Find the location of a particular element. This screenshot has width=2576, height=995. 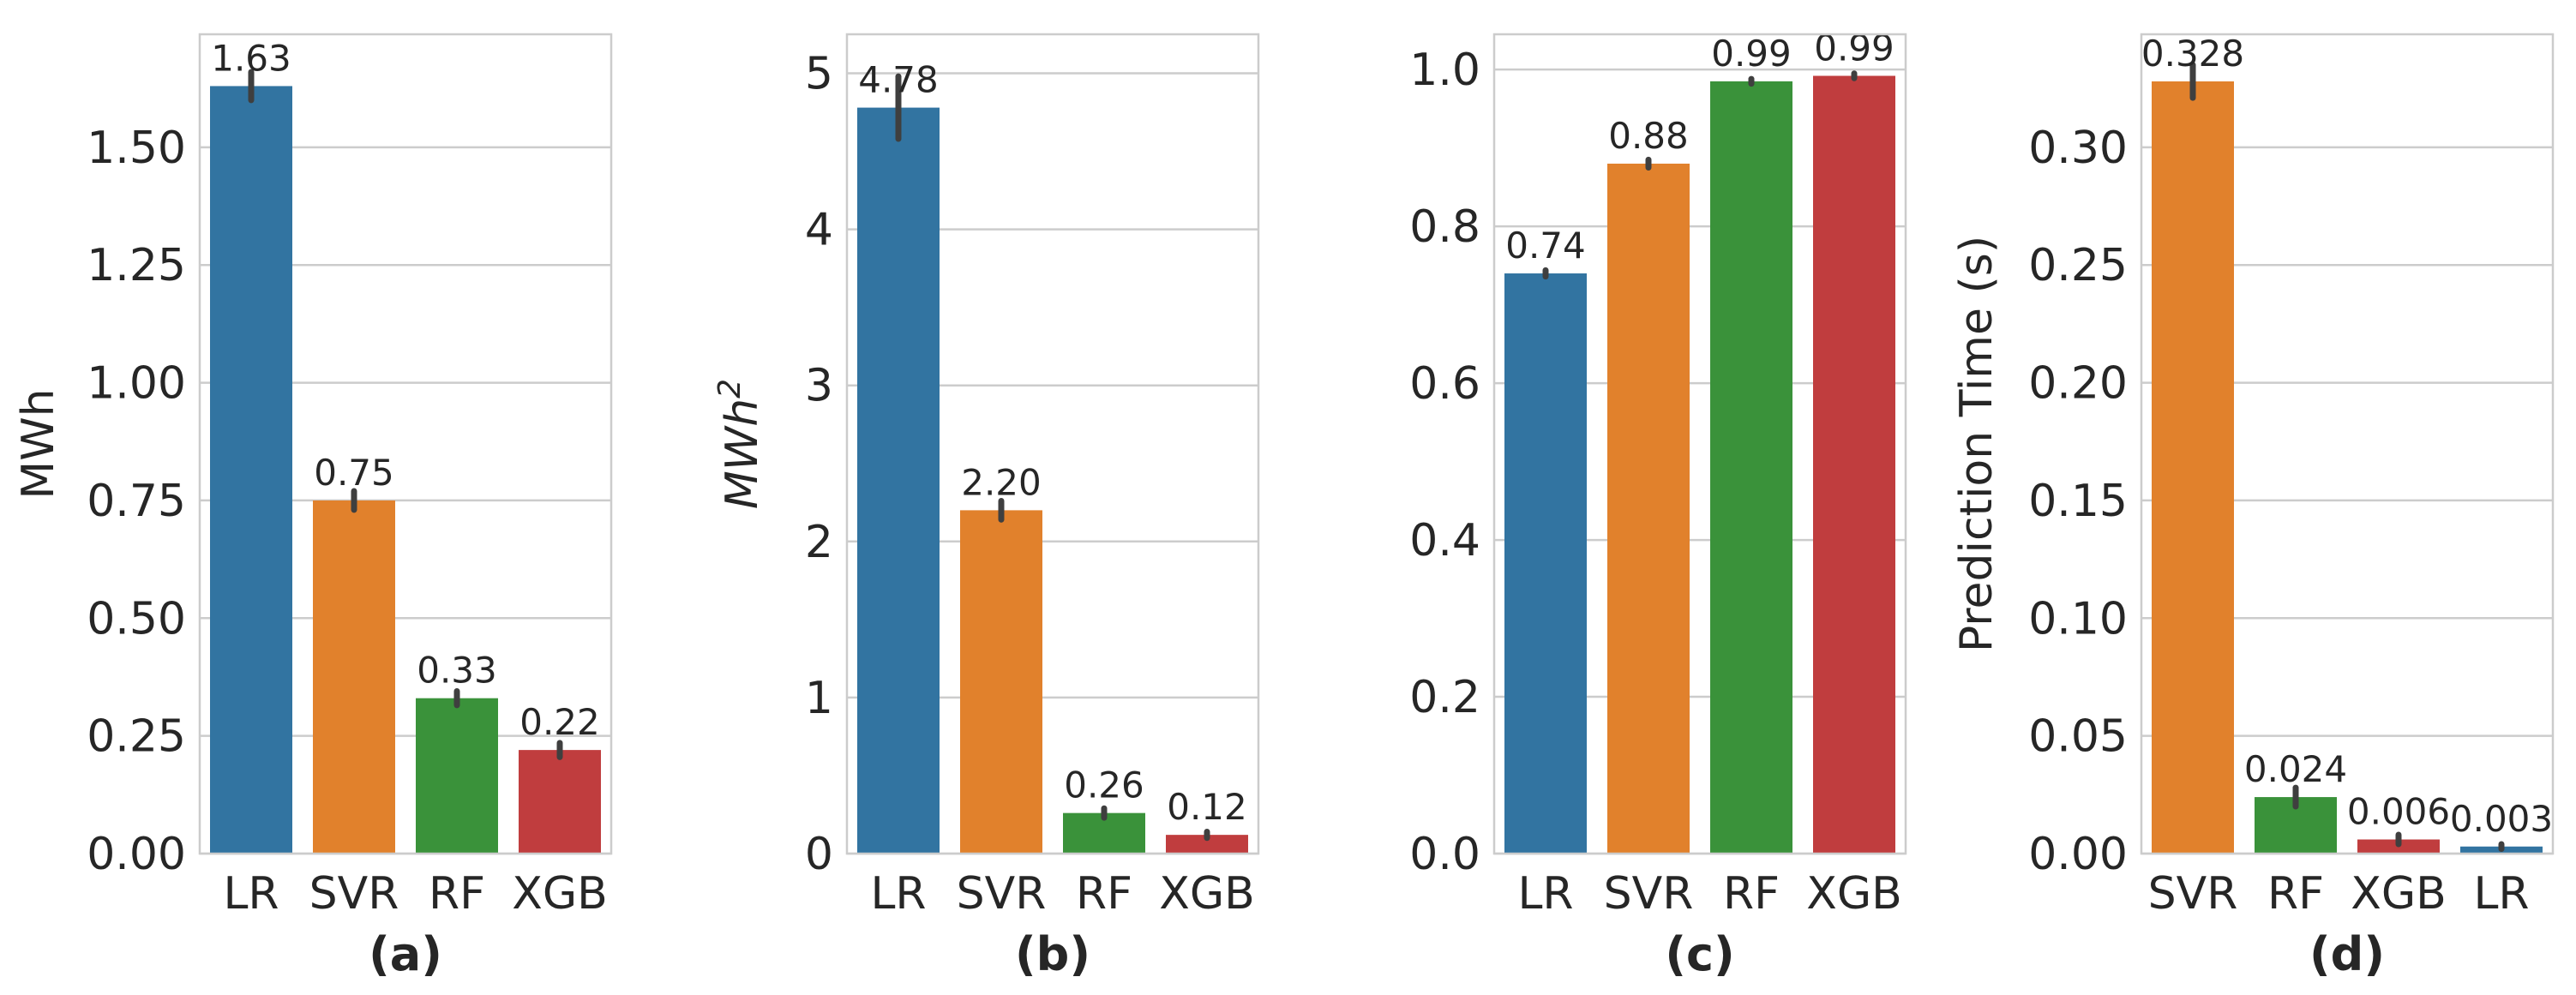

y-tick-label: 0.30 is located at coordinates (2078, 148).